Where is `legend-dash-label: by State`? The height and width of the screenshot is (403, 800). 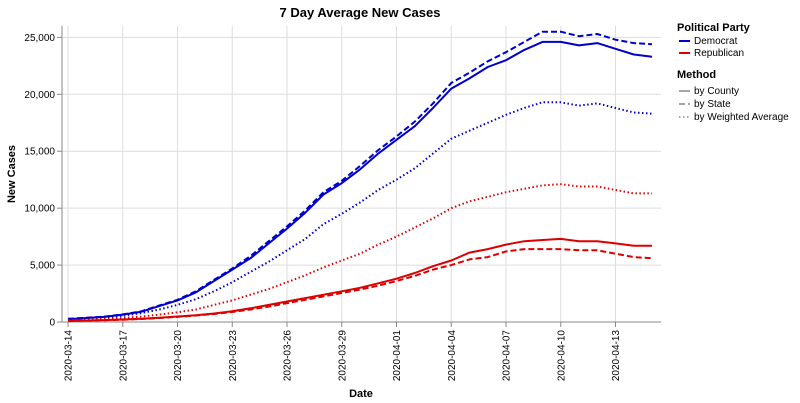
legend-dash-label: by State is located at coordinates (712, 104).